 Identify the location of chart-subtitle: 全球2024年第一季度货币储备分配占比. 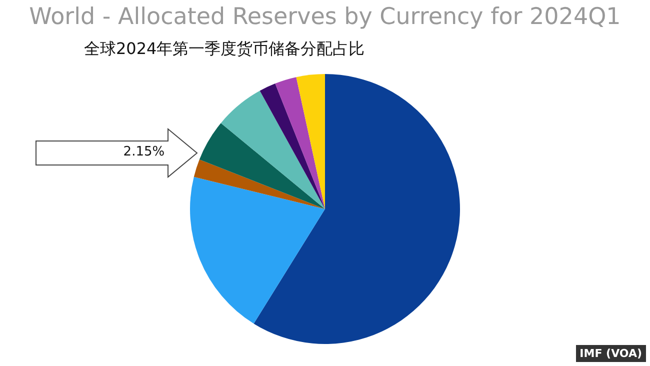
(224, 49).